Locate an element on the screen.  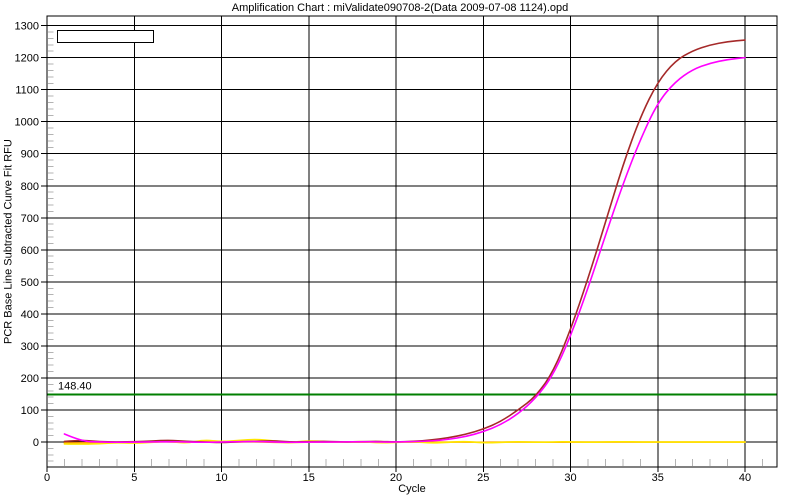
y-tick-label: 500 is located at coordinates (30, 283).